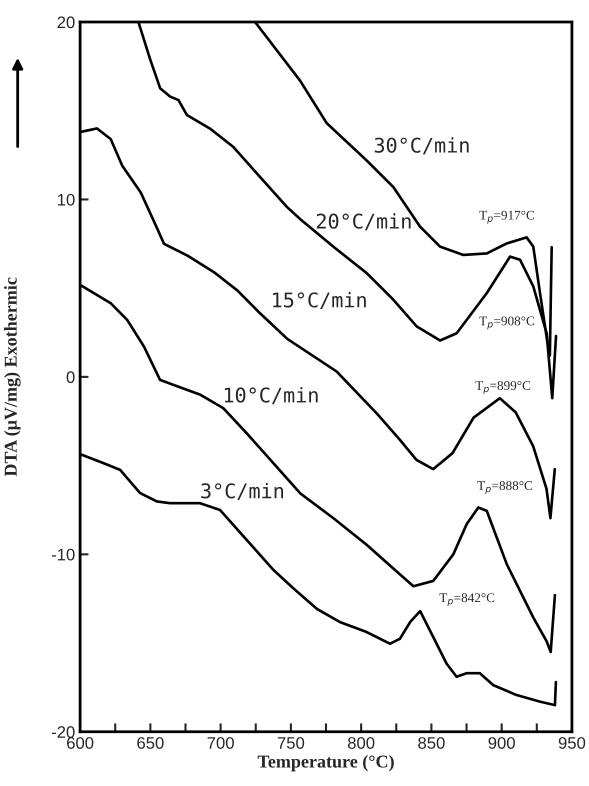 Image resolution: width=589 pixels, height=786 pixels. What do you see at coordinates (63, 732) in the screenshot?
I see `y-tick-label: -20` at bounding box center [63, 732].